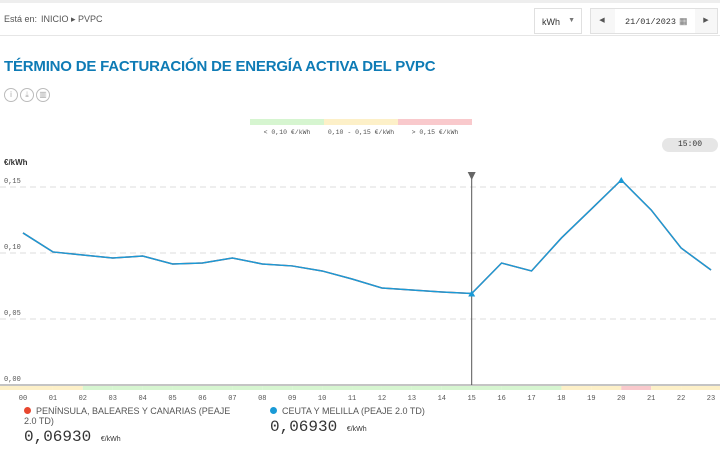 The height and width of the screenshot is (475, 720). Describe the element at coordinates (621, 397) in the screenshot. I see `x-tick-label: 20` at that location.